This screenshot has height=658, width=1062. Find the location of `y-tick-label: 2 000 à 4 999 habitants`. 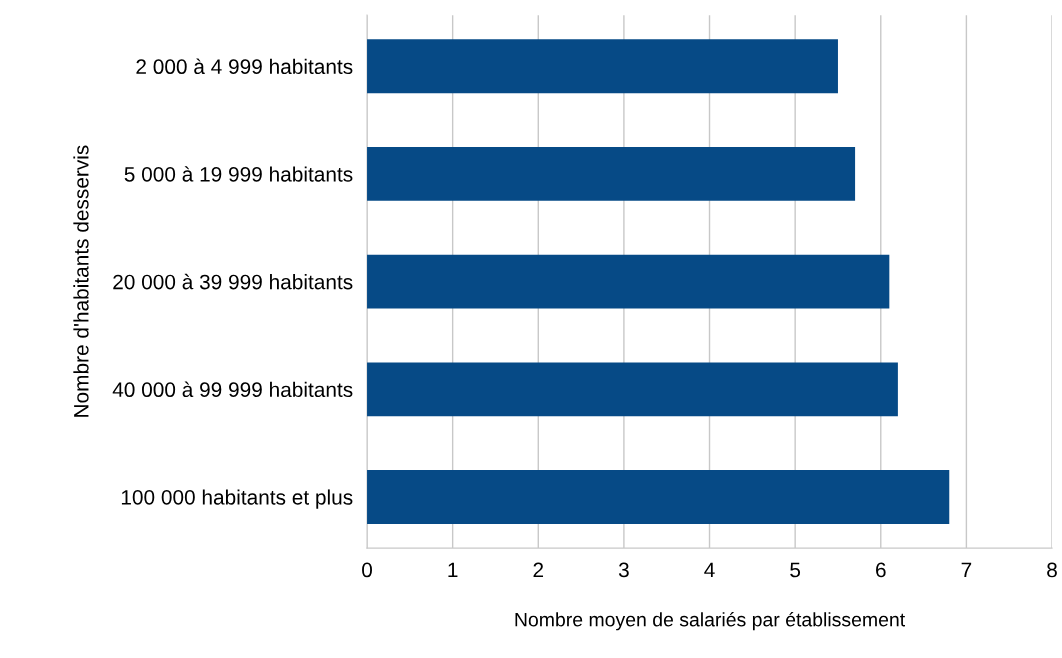

y-tick-label: 2 000 à 4 999 habitants is located at coordinates (244, 66).